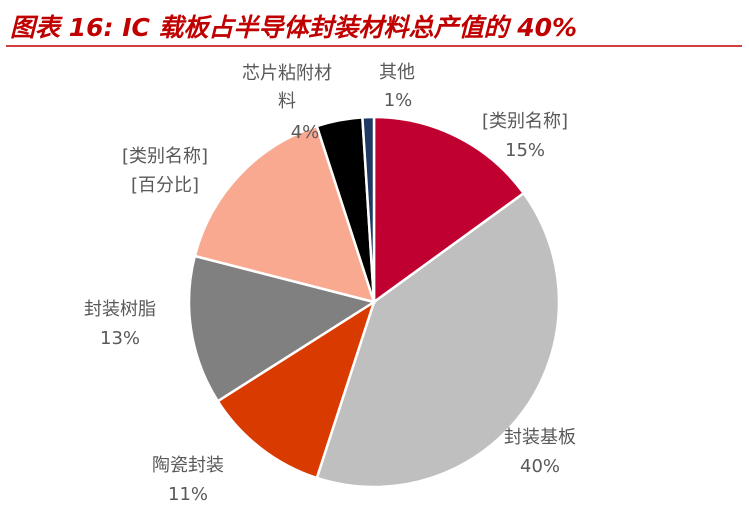 The width and height of the screenshot is (749, 510). I want to click on value-label: 11%, so click(188, 494).